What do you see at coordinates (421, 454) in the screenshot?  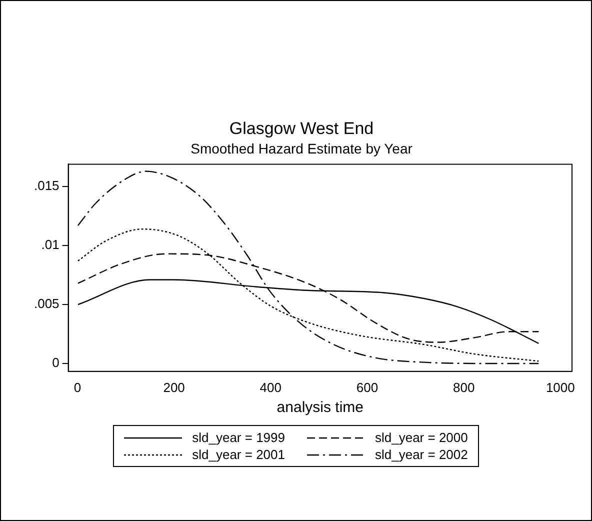 I see `legend-label: sld_year = 2002` at bounding box center [421, 454].